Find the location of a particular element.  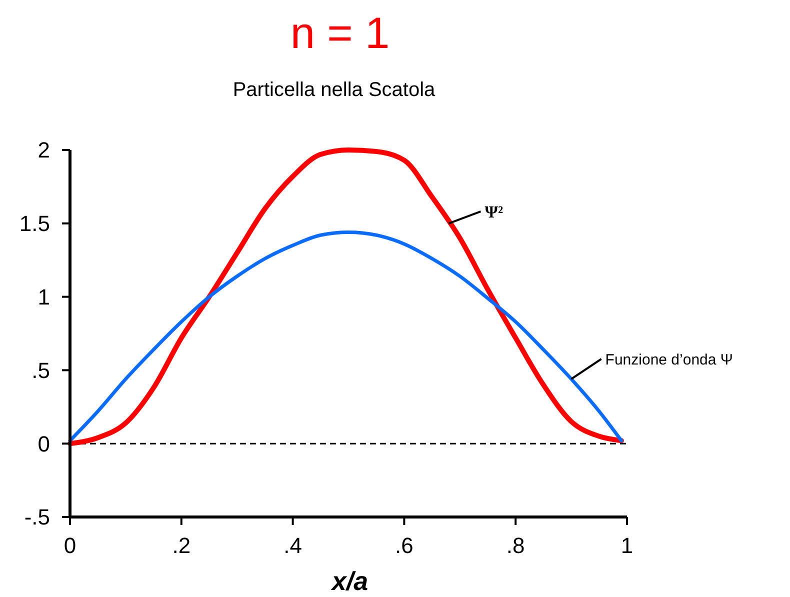

annotation: Ψ² is located at coordinates (494, 212).